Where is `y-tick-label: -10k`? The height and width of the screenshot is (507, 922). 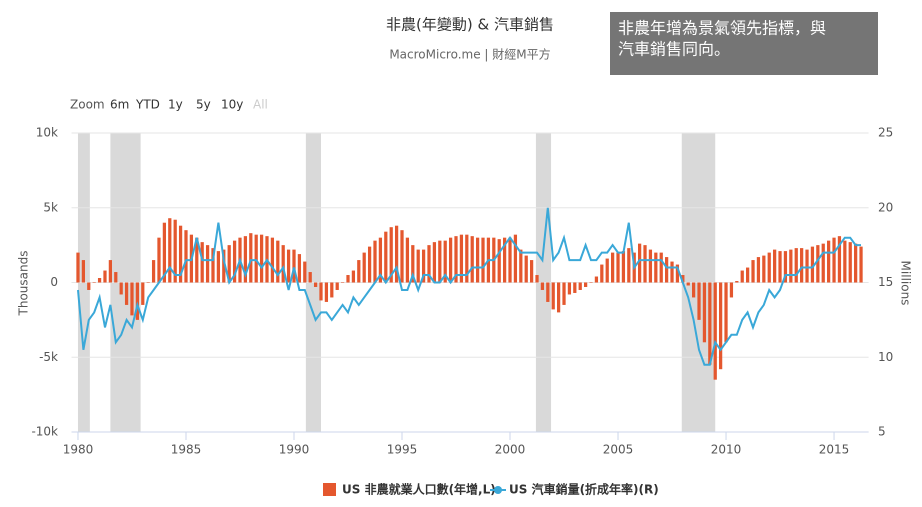
y-tick-label: -10k is located at coordinates (44, 432).